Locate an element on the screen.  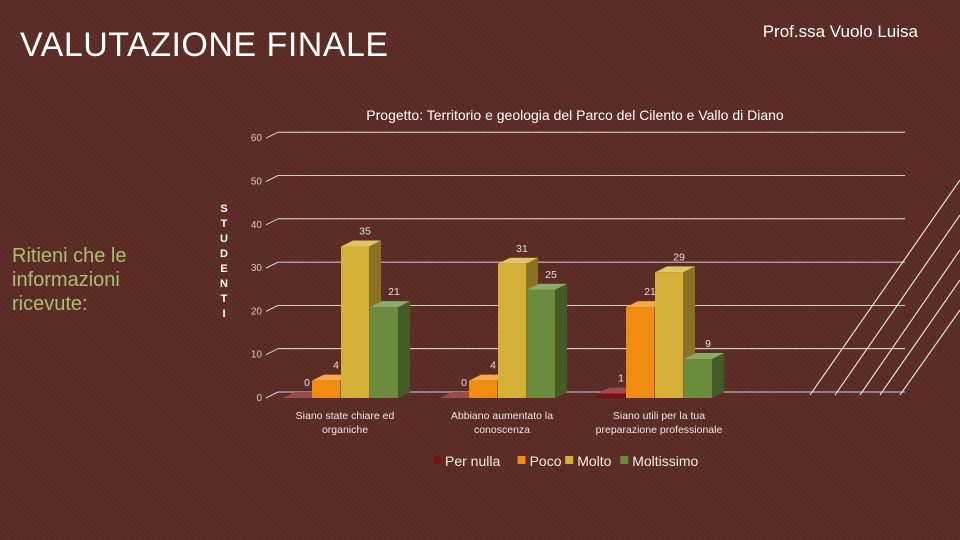
y-tick-label: 40 is located at coordinates (257, 225).